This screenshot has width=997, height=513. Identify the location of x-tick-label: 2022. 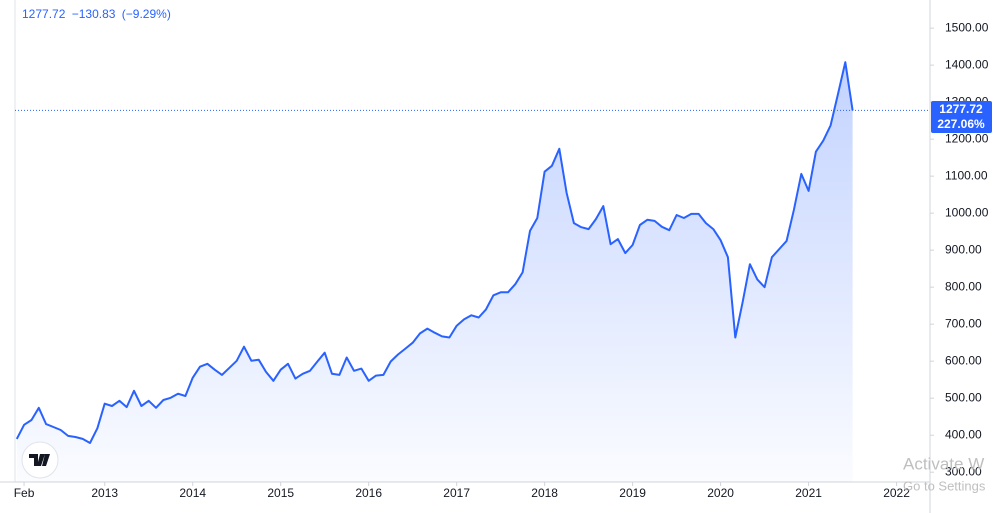
(896, 493).